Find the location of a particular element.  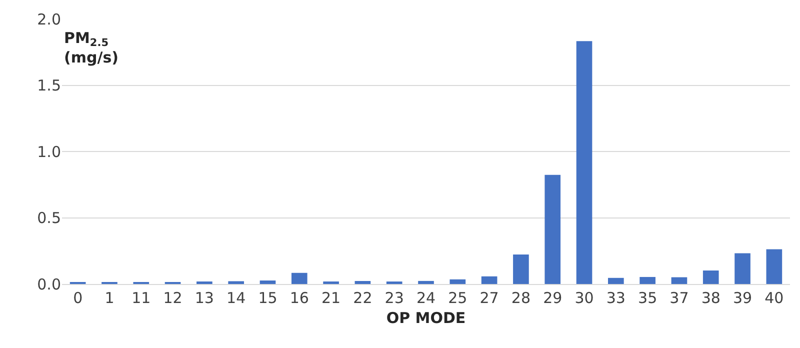

y-tick-label: 1.5 is located at coordinates (49, 85).